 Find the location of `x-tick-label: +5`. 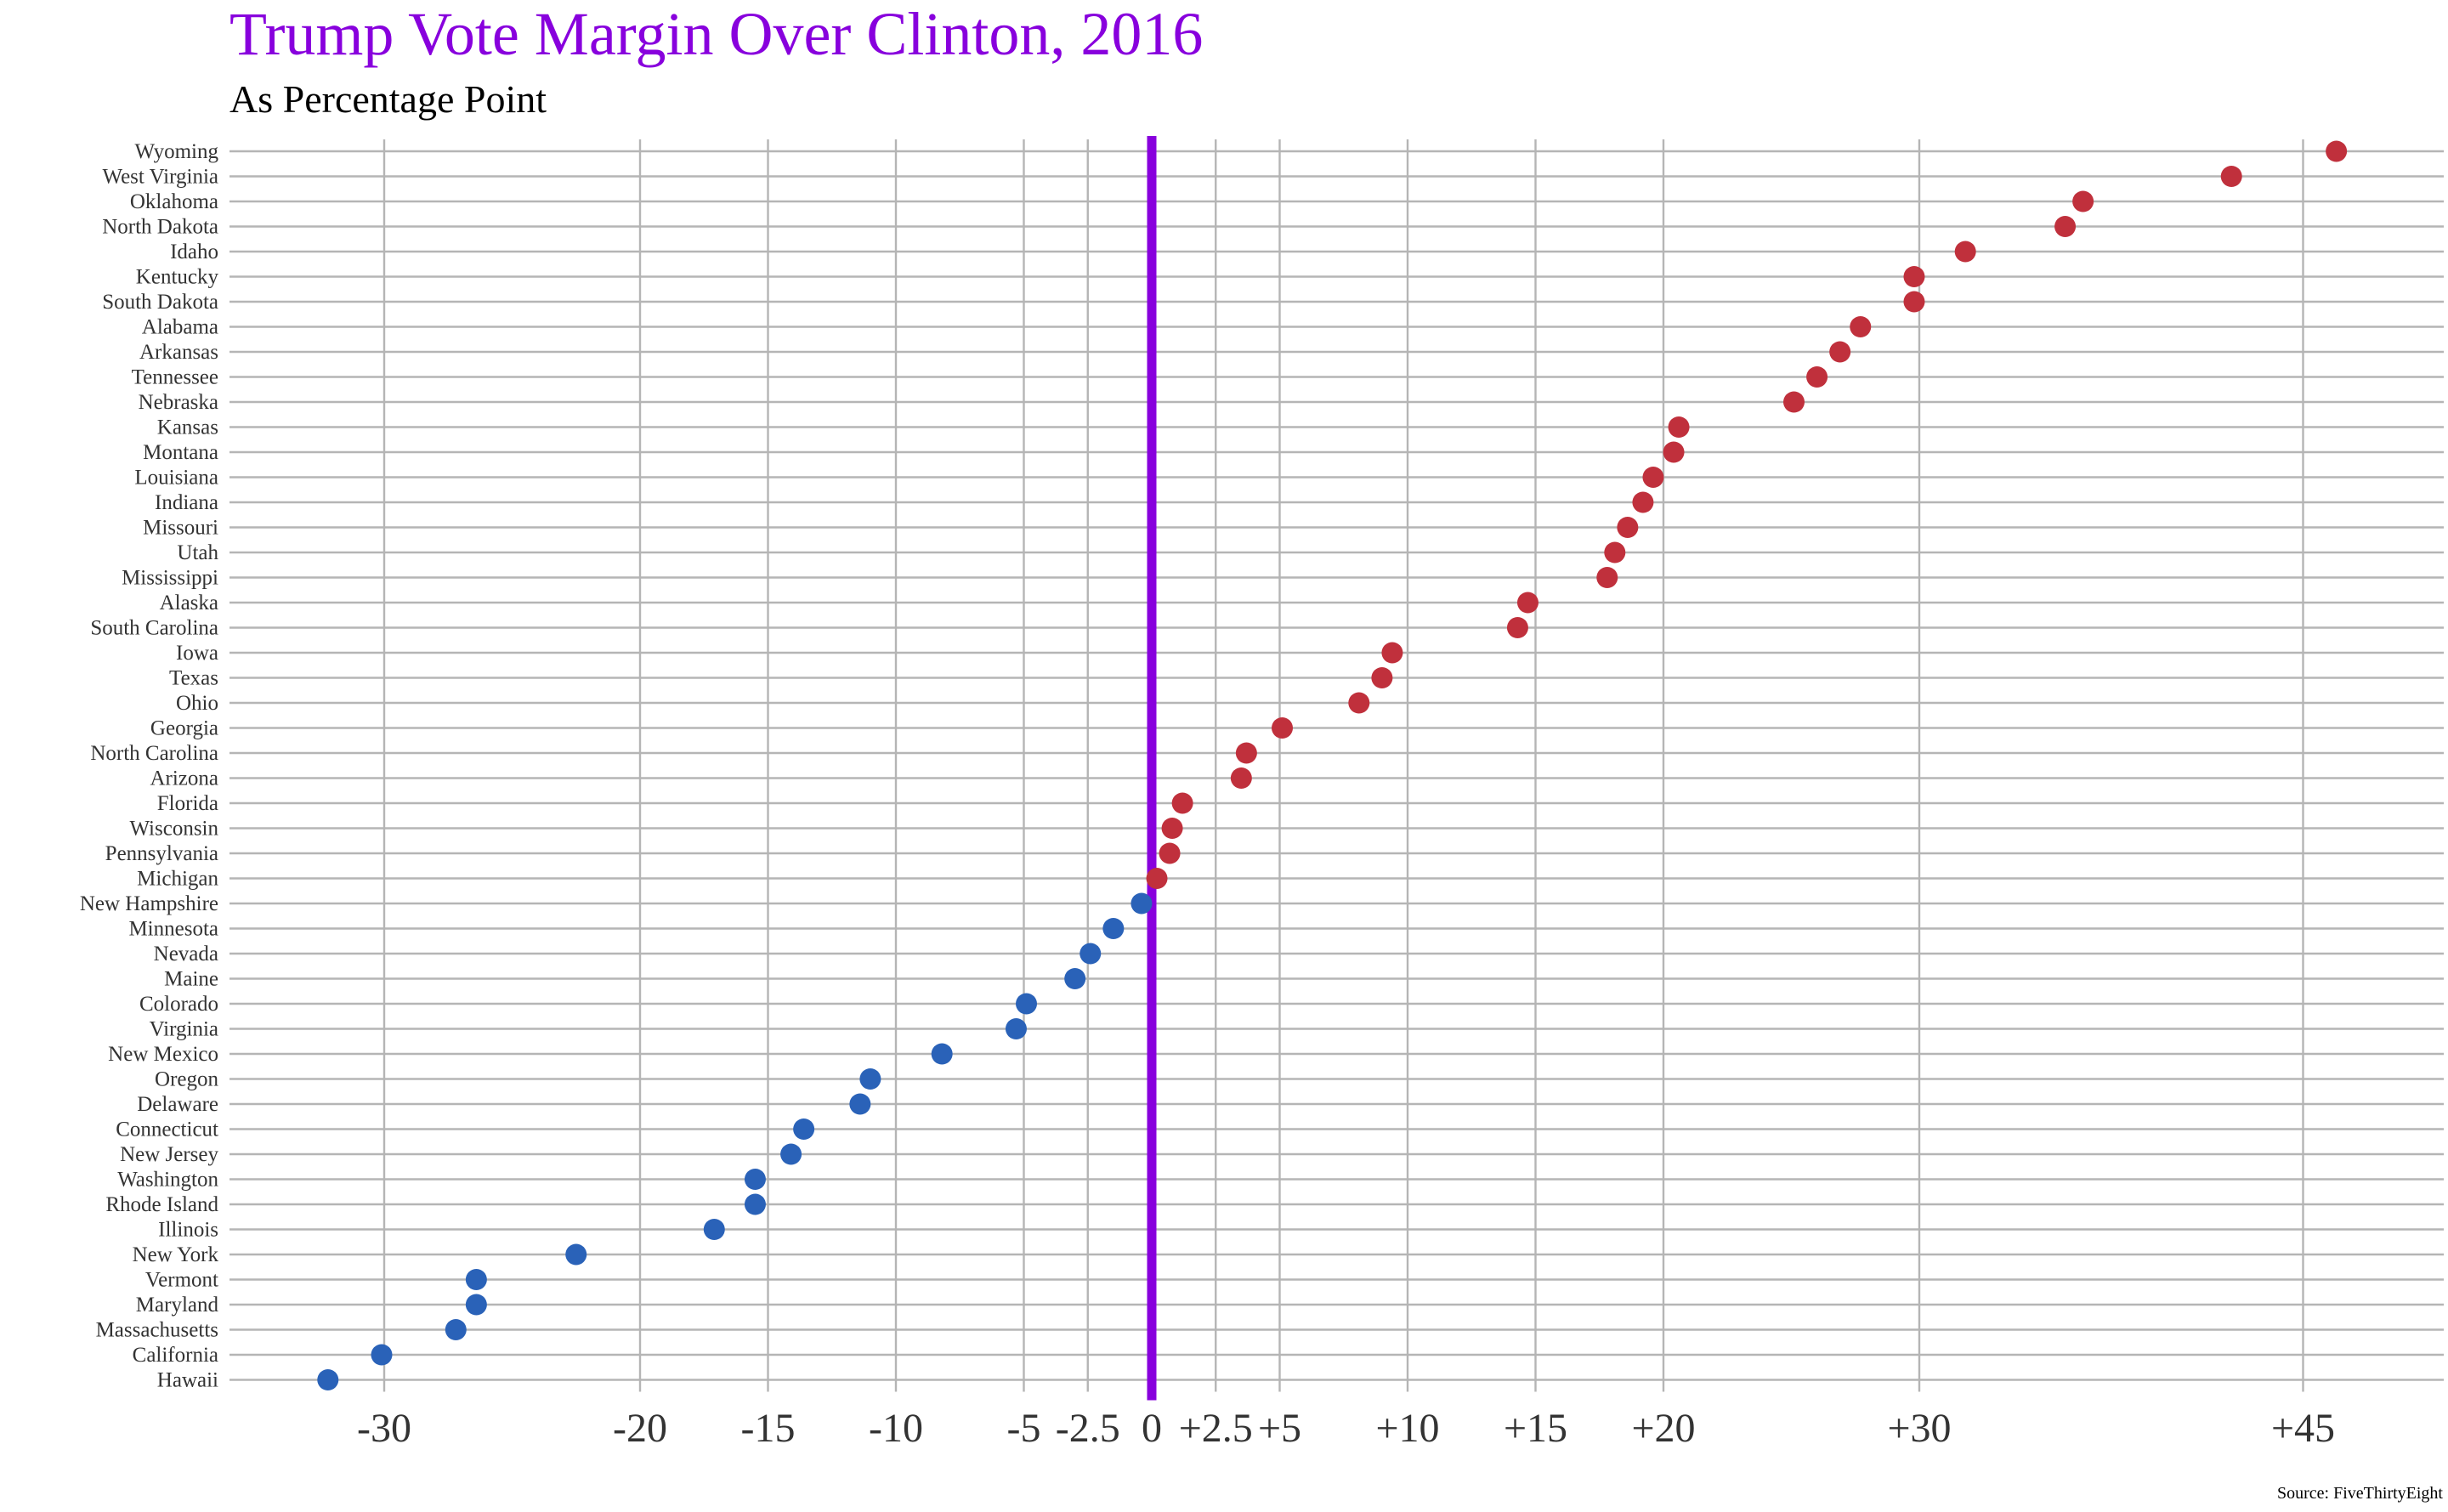

x-tick-label: +5 is located at coordinates (1279, 1428).